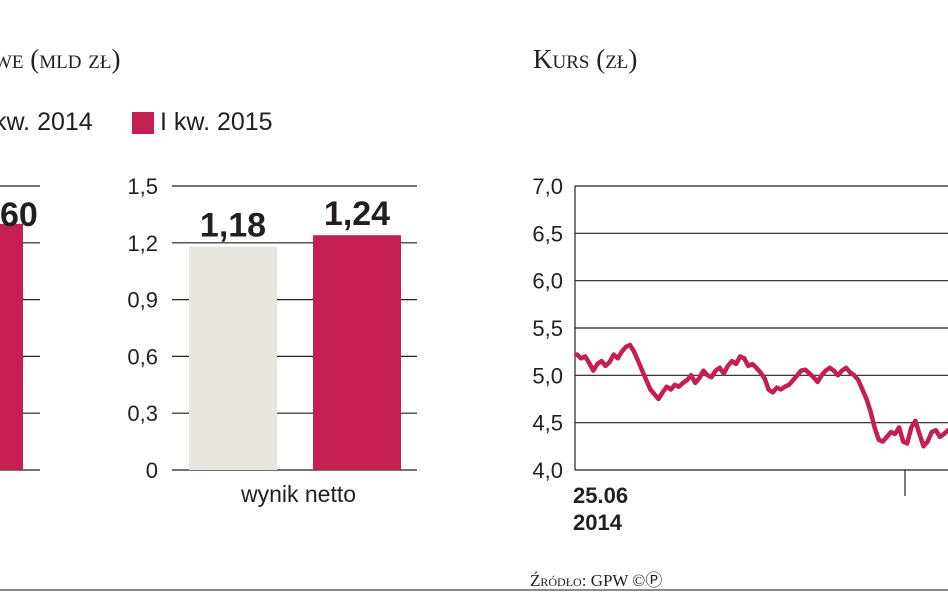 The image size is (948, 593). I want to click on netto-bar-2015, so click(357, 352).